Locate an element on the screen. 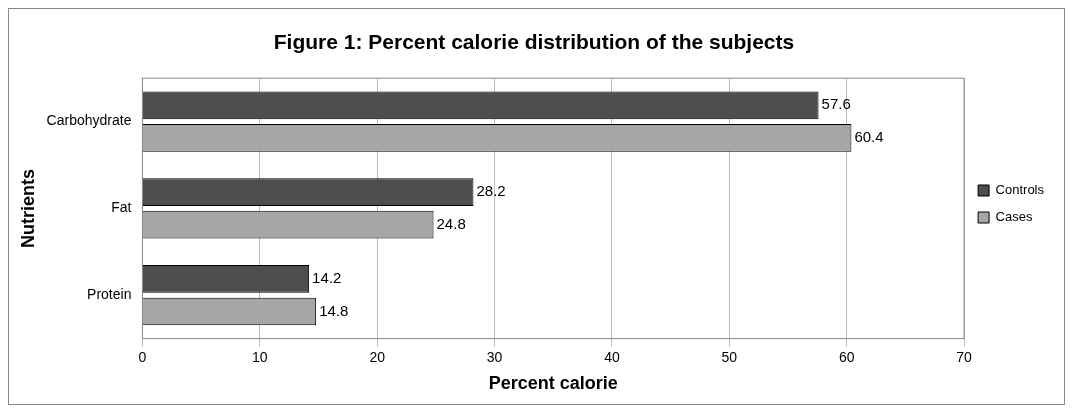 This screenshot has width=1073, height=413. data-label: 57.6 is located at coordinates (836, 104).